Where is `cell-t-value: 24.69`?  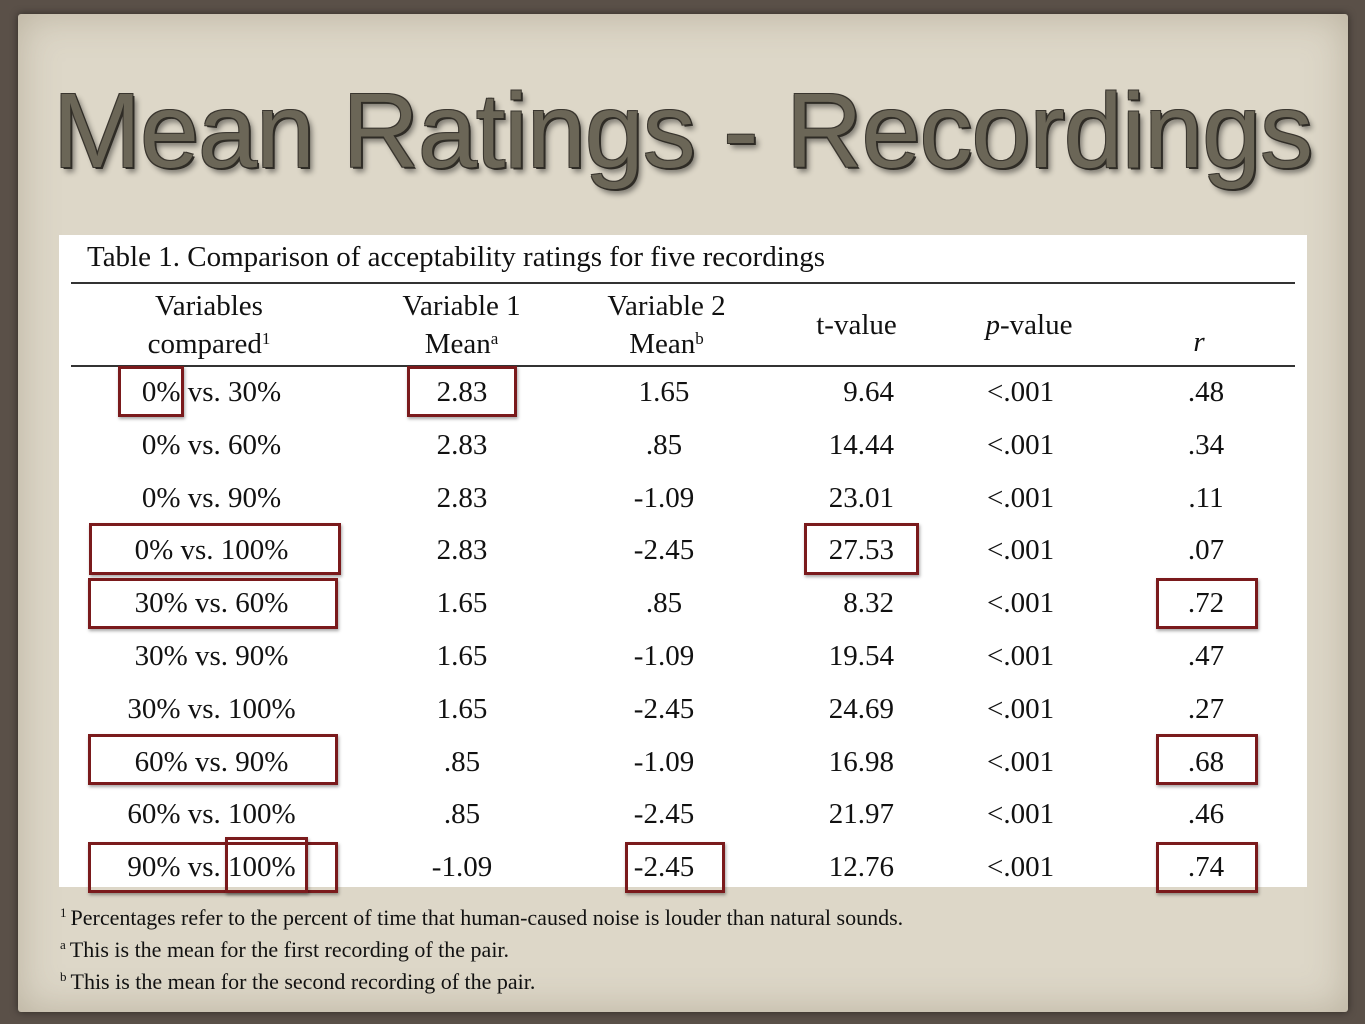
cell-t-value: 24.69 is located at coordinates (861, 709).